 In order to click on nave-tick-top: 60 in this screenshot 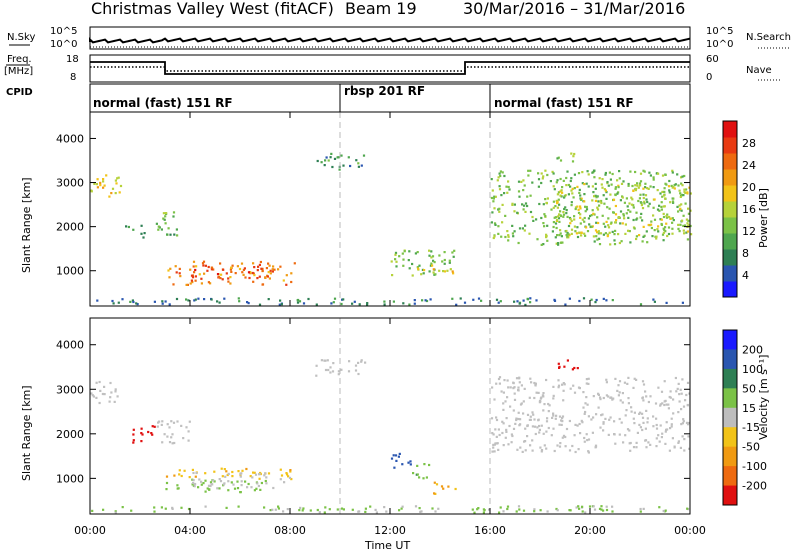, I will do `click(712, 59)`.